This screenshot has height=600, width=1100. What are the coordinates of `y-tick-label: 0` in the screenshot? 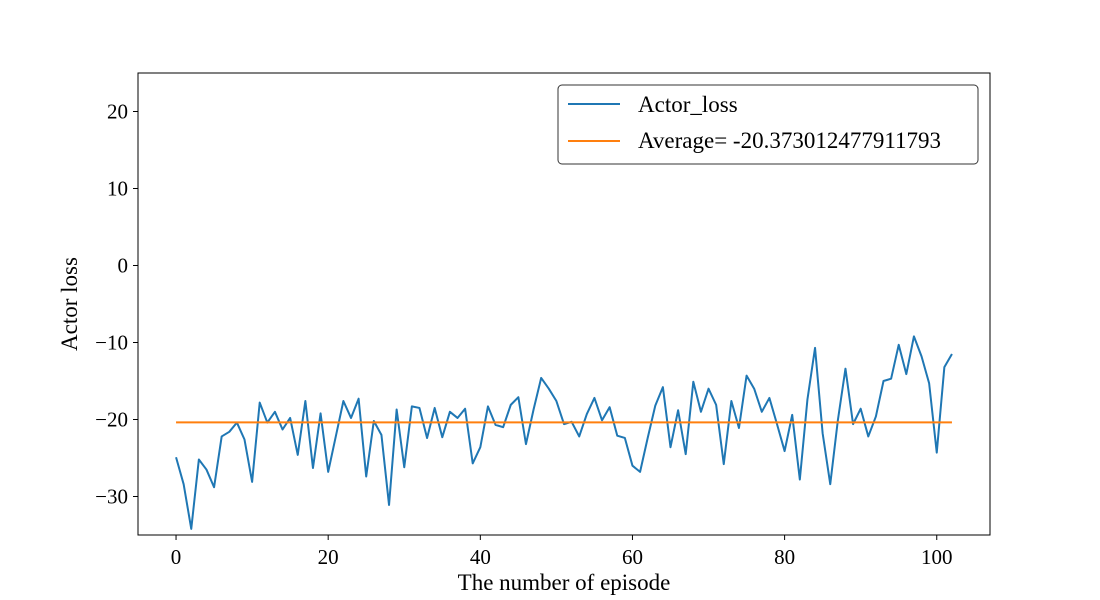 It's located at (123, 266).